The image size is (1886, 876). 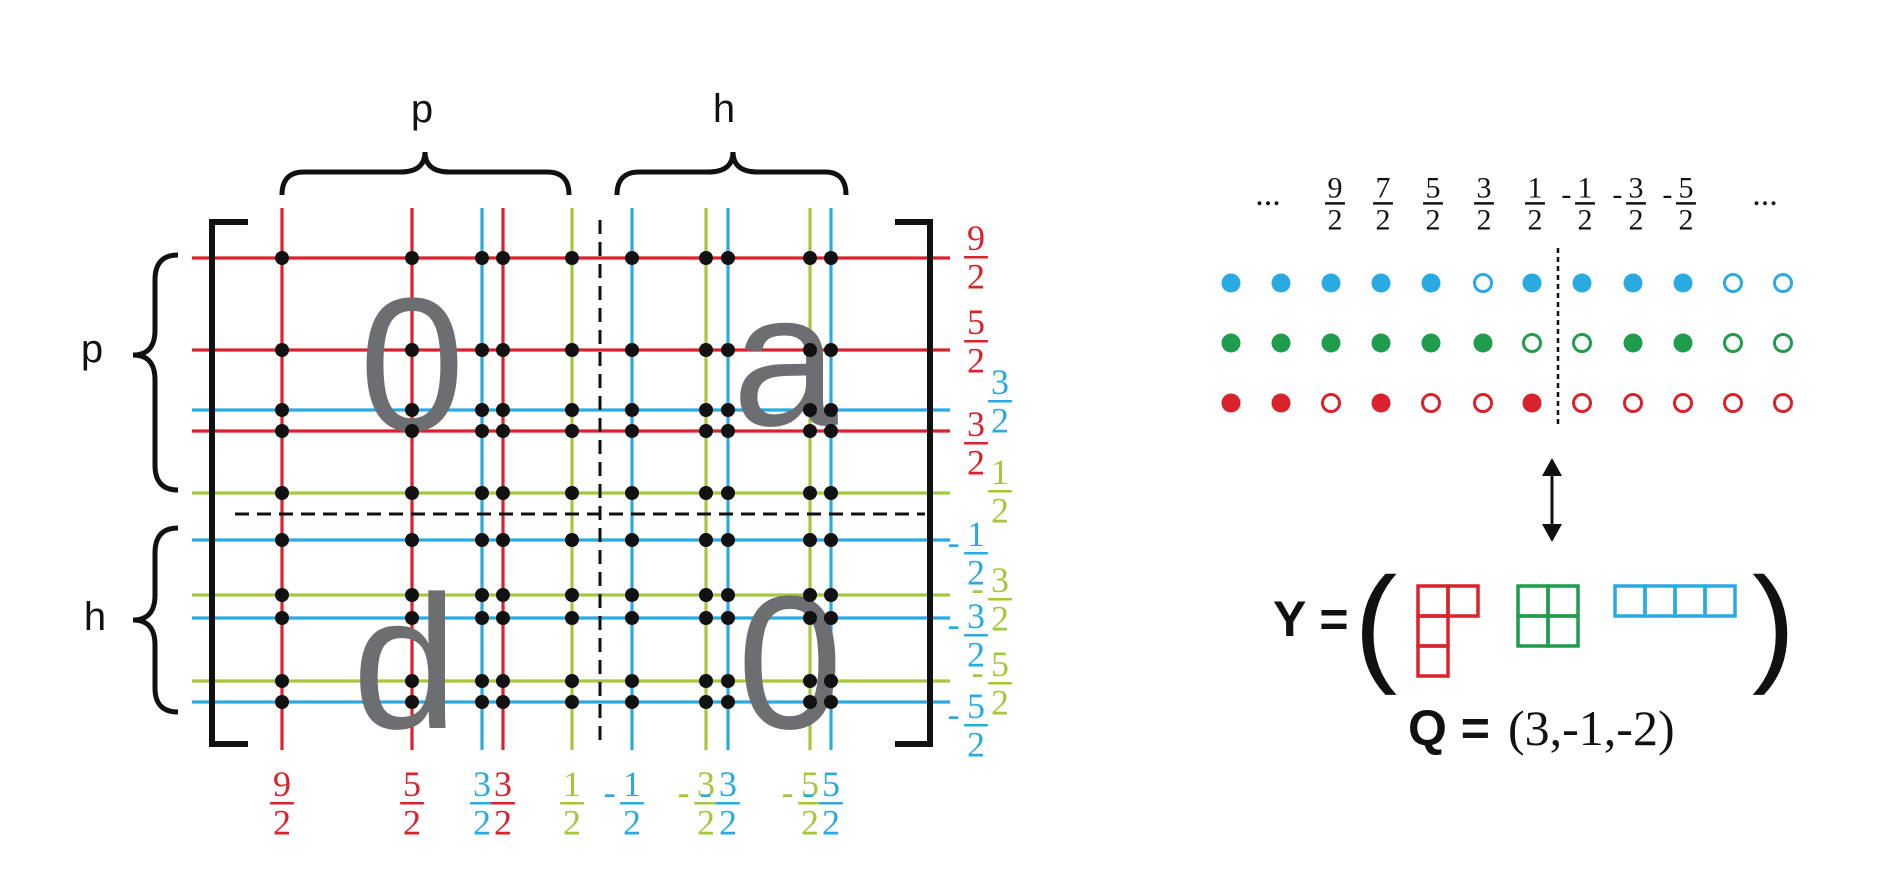 What do you see at coordinates (976, 706) in the screenshot?
I see `row-label-9-numerator: 5` at bounding box center [976, 706].